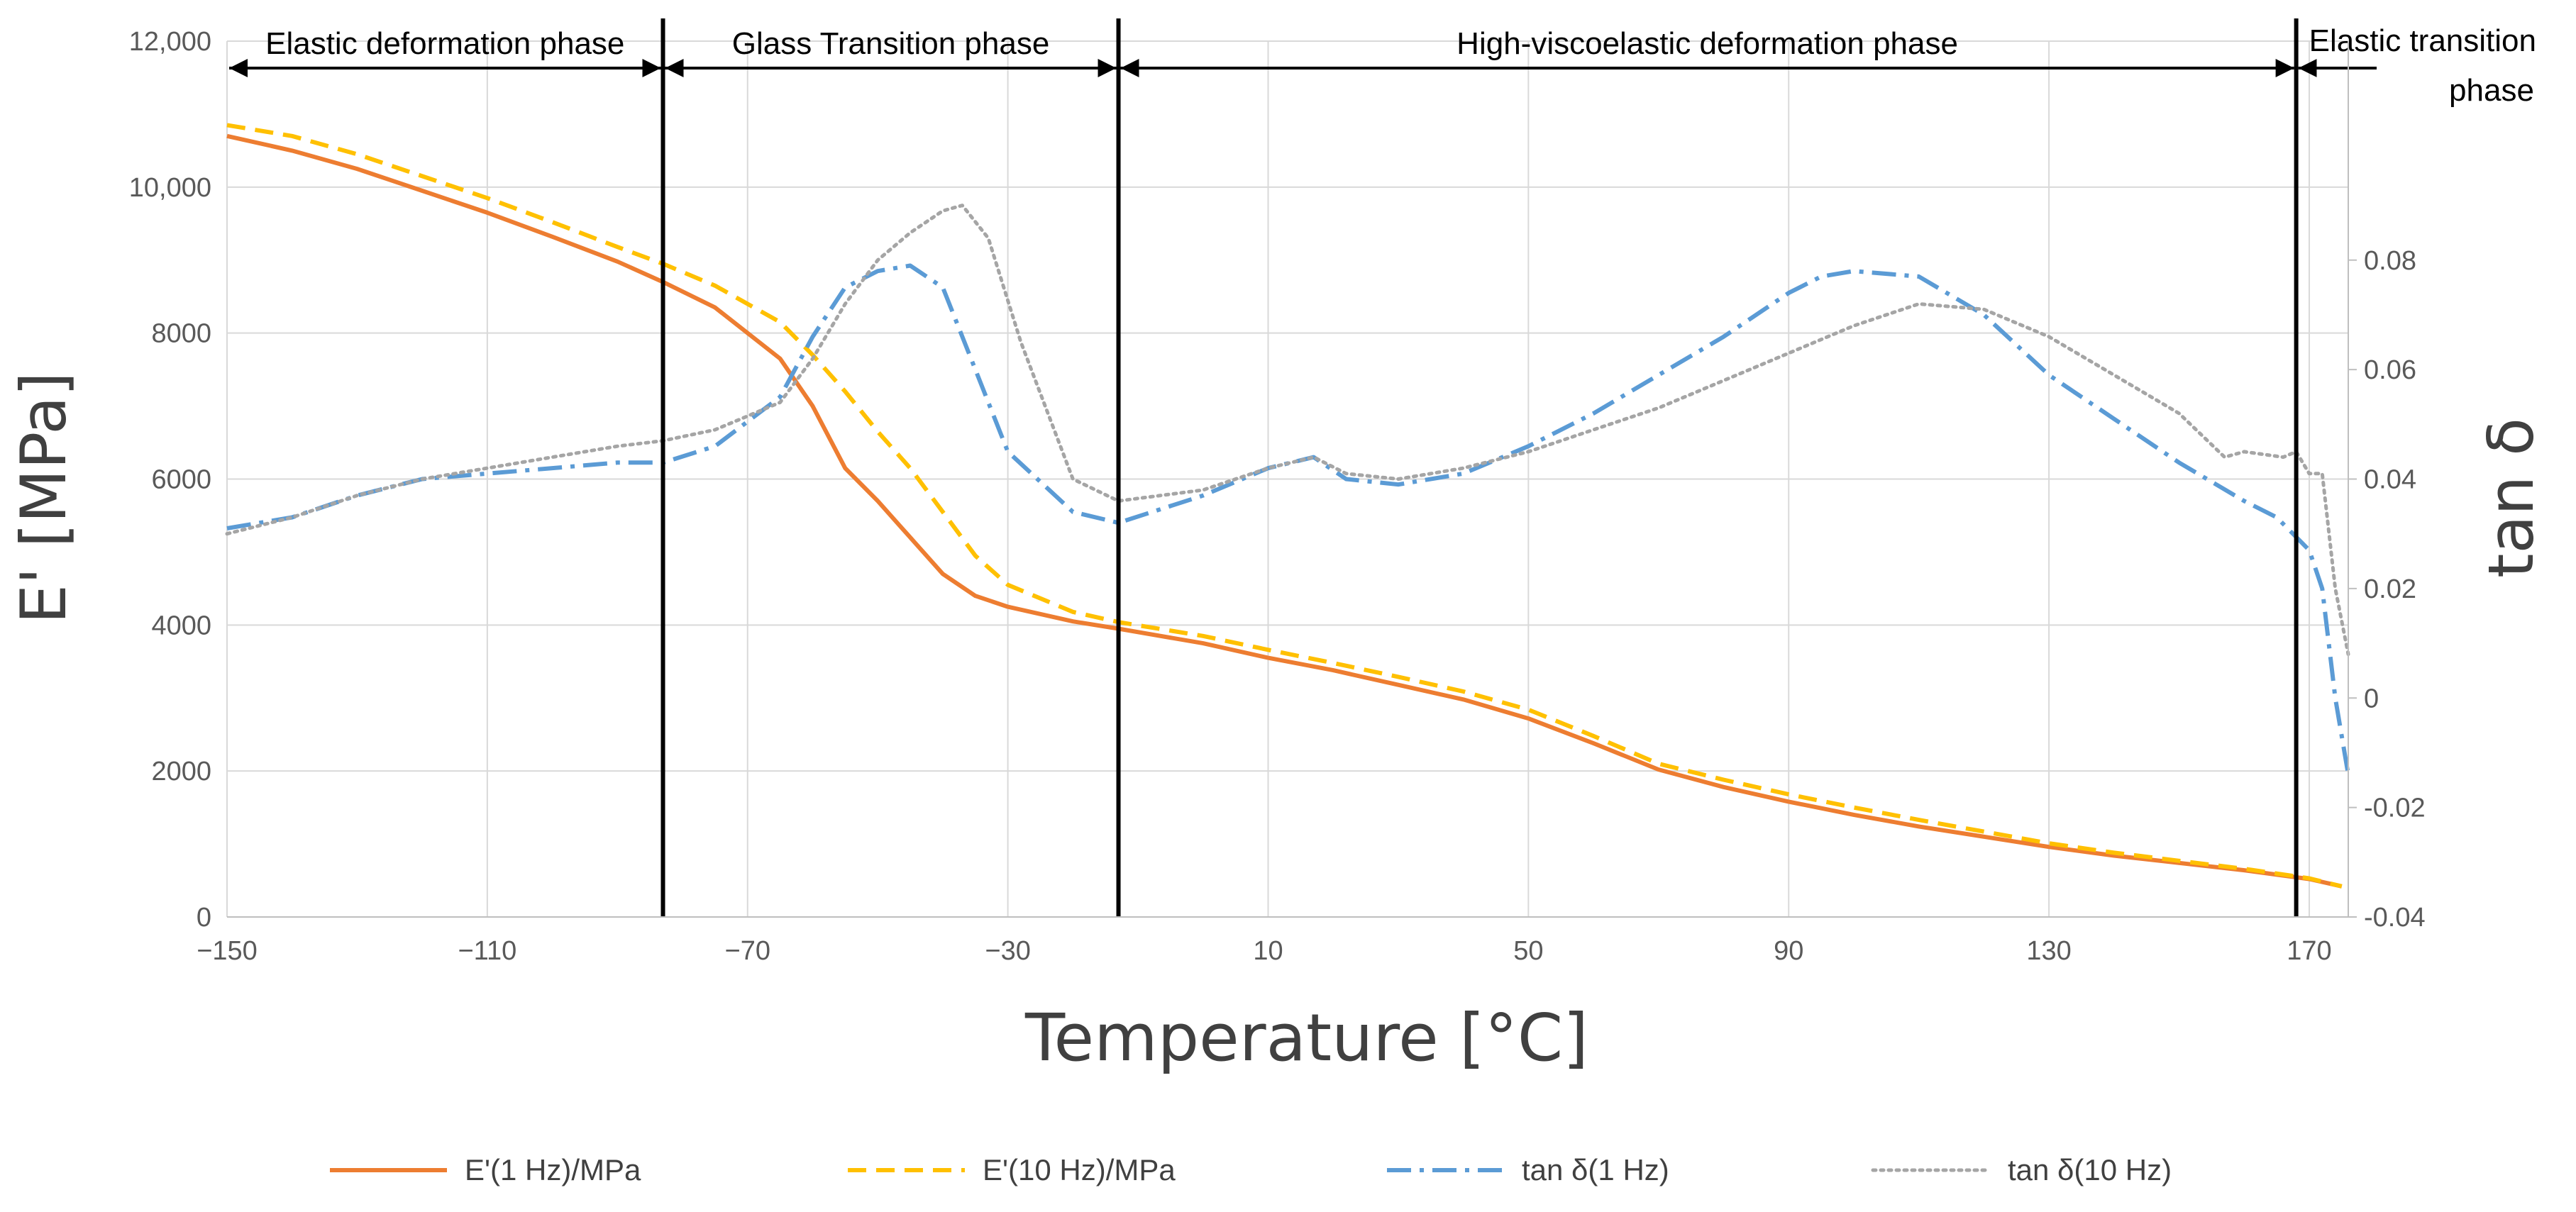 This screenshot has height=1212, width=2576. Describe the element at coordinates (2395, 809) in the screenshot. I see `y2-tick-label: -0.02` at that location.